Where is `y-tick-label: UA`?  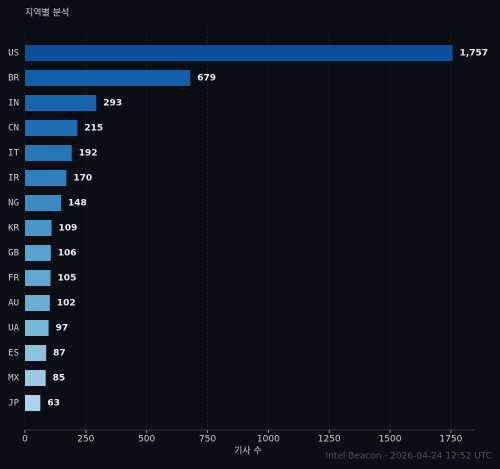 y-tick-label: UA is located at coordinates (13, 329).